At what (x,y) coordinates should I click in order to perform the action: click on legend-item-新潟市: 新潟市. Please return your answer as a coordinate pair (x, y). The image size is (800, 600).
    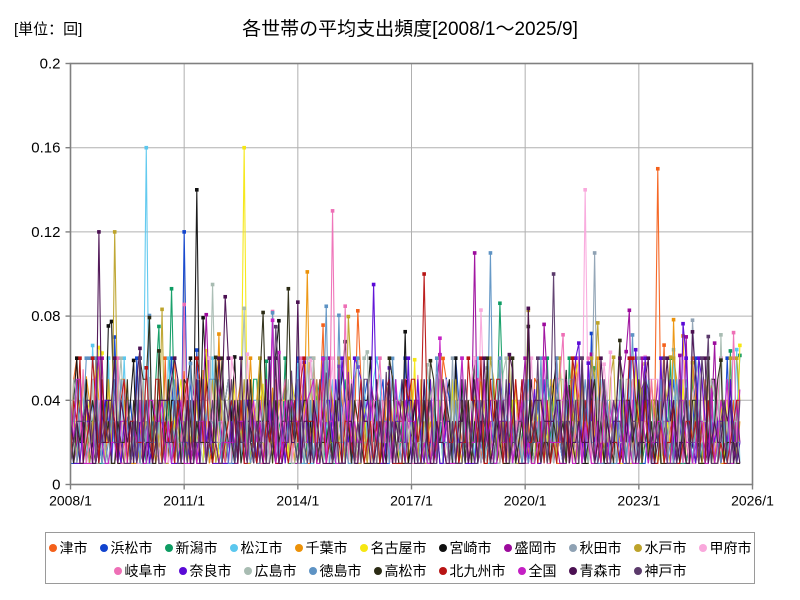
    Looking at the image, I should click on (191, 548).